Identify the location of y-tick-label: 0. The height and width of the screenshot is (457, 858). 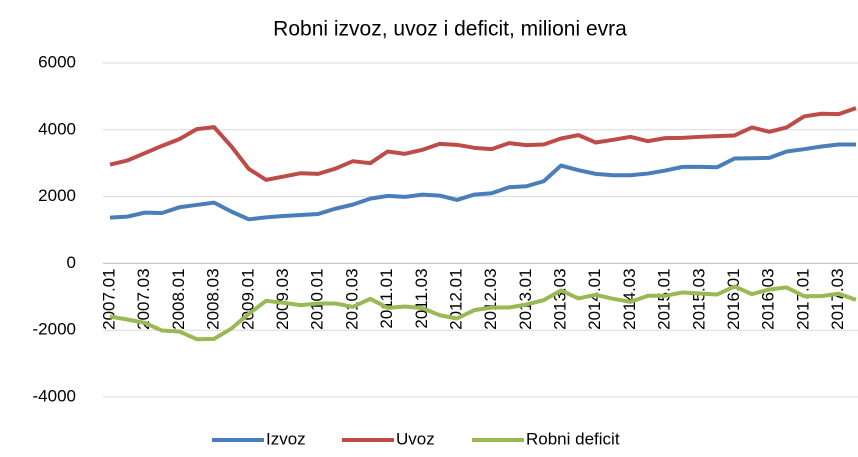
(71, 262).